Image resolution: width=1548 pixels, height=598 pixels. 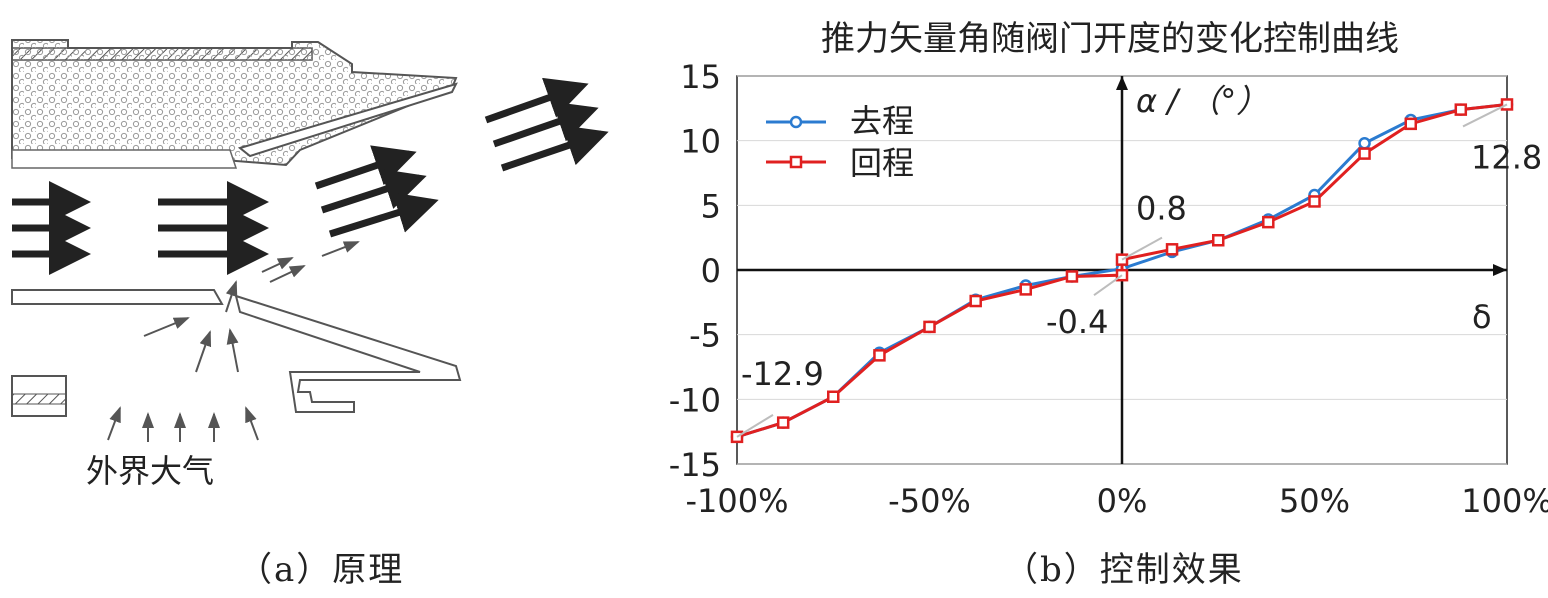 What do you see at coordinates (1504, 501) in the screenshot?
I see `x-tick-label: 100%` at bounding box center [1504, 501].